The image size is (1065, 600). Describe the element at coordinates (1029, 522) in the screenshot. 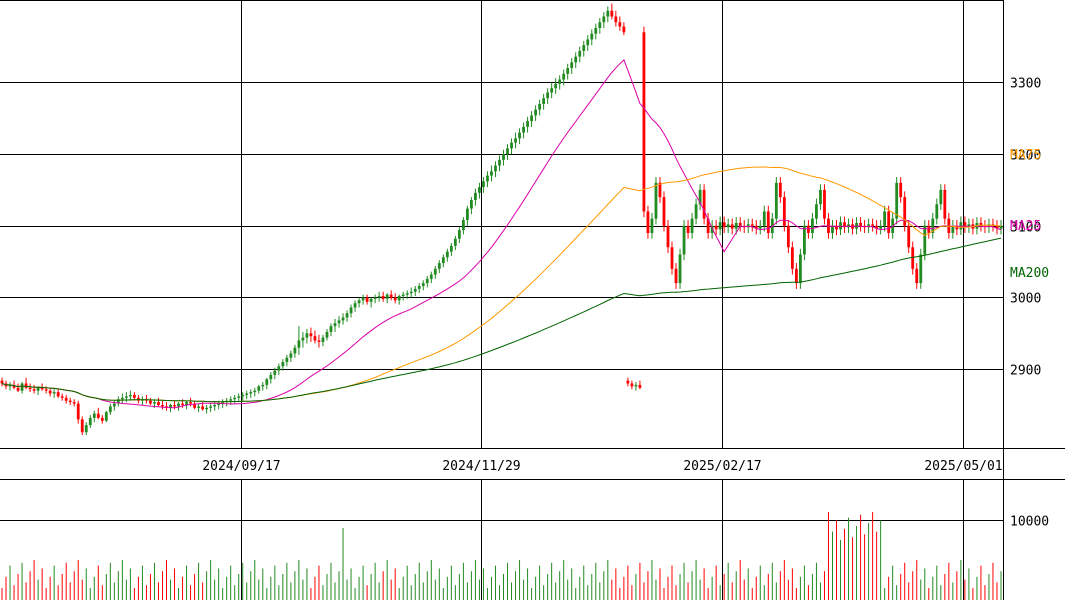

I see `volume-axis-labels: 10000` at that location.